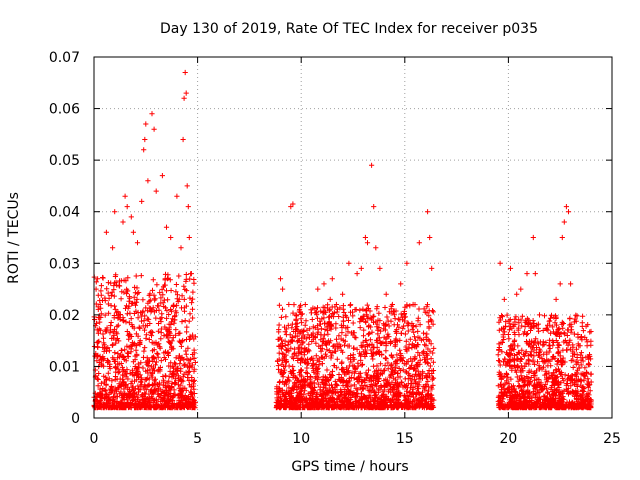 This screenshot has height=480, width=640. Describe the element at coordinates (64, 110) in the screenshot. I see `y-tick-label: 0.06` at that location.